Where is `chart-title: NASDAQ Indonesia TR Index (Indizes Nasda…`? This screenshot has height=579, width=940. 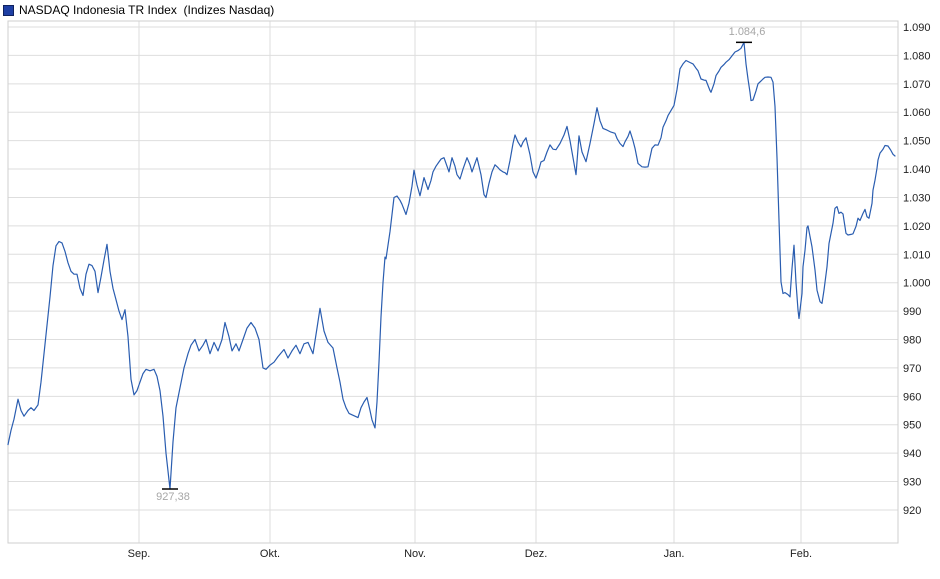
chart-title: NASDAQ Indonesia TR Index (Indizes Nasda… is located at coordinates (147, 10).